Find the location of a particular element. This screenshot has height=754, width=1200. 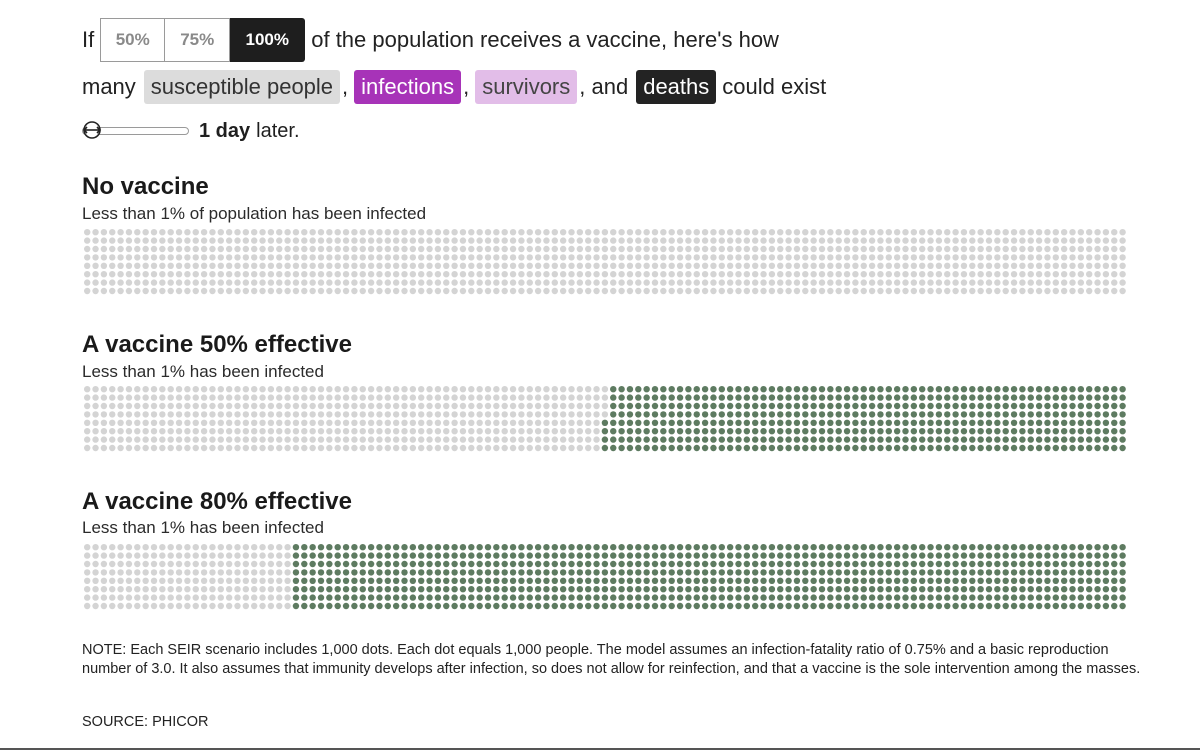

coverage-75-button: 75% is located at coordinates (198, 40).